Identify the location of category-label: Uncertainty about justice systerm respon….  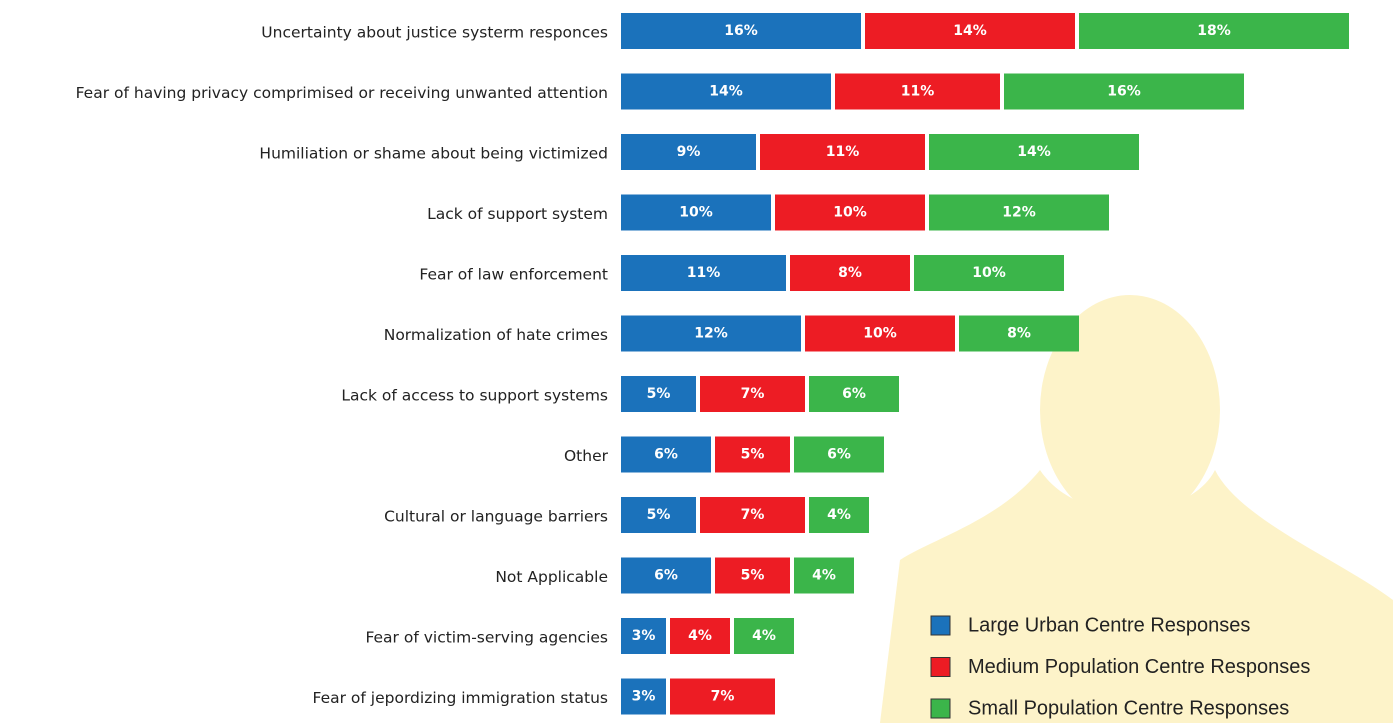
(434, 33).